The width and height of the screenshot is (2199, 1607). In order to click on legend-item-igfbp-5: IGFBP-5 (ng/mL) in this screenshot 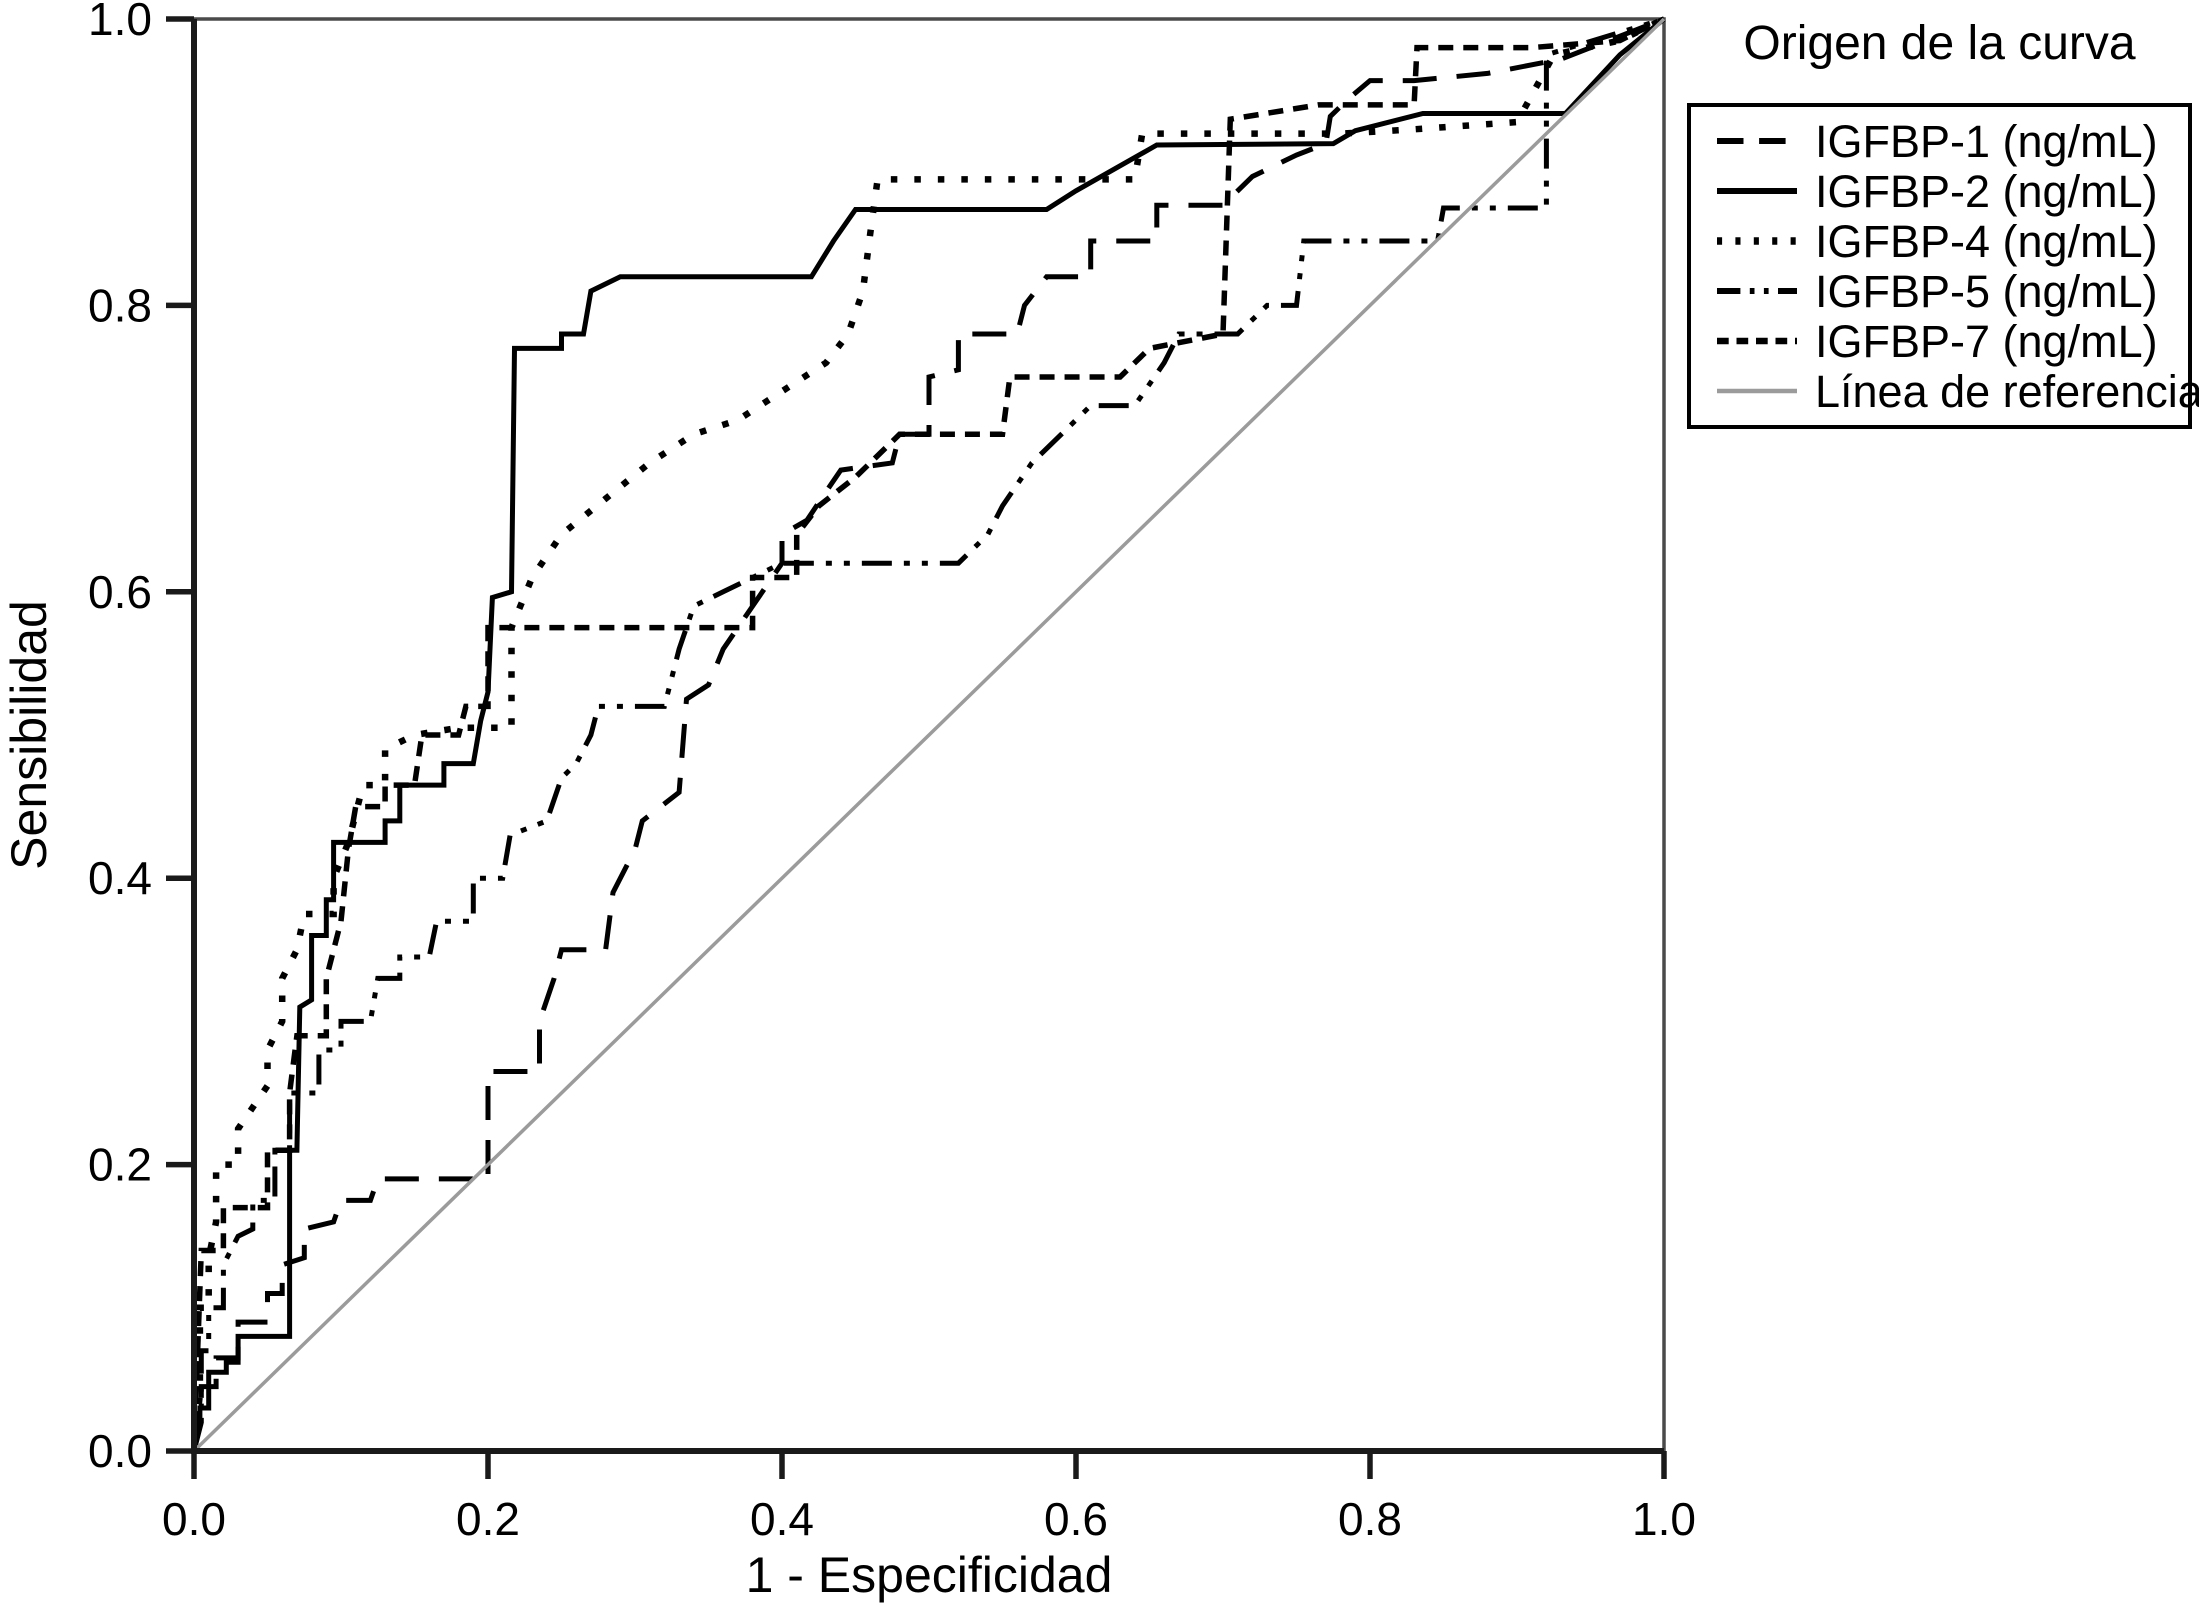, I will do `click(1948, 291)`.